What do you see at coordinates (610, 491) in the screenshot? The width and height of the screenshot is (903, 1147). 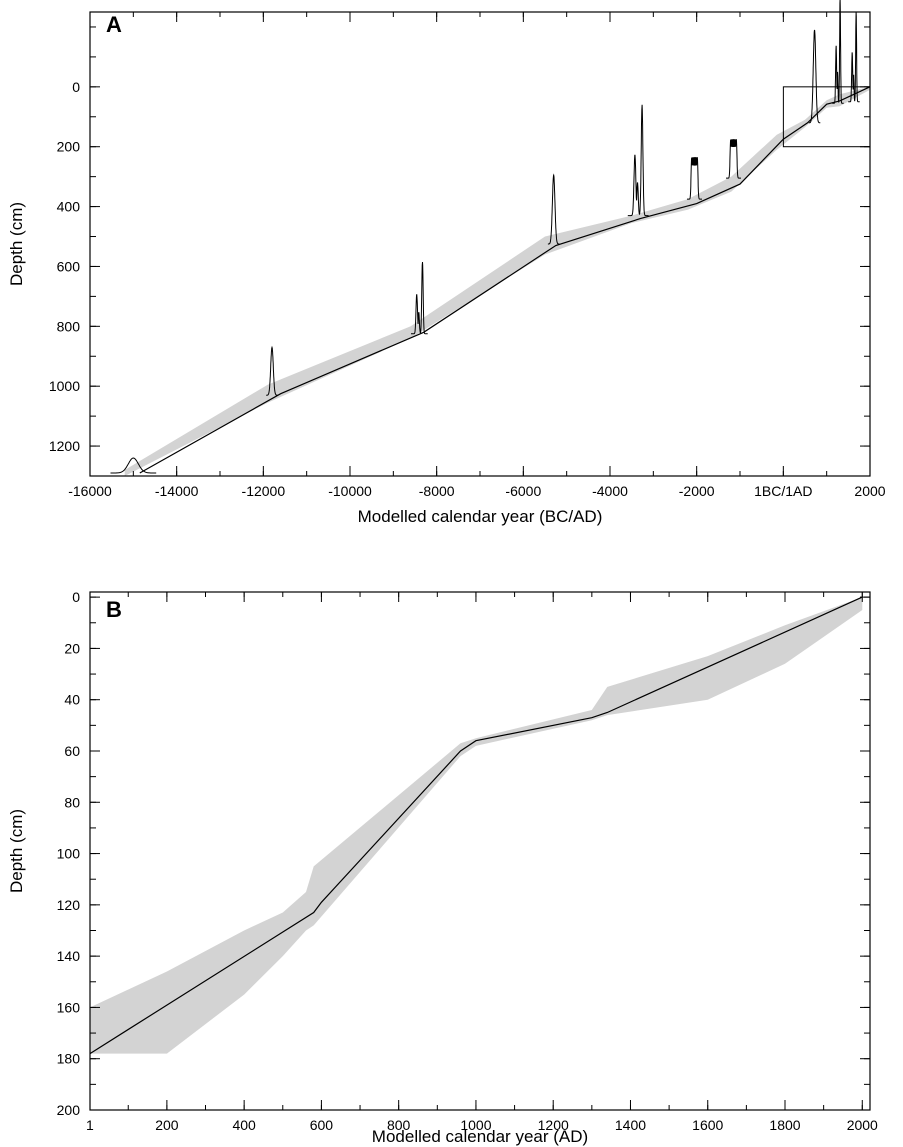 I see `panel-a-x-tick-label: -4000` at bounding box center [610, 491].